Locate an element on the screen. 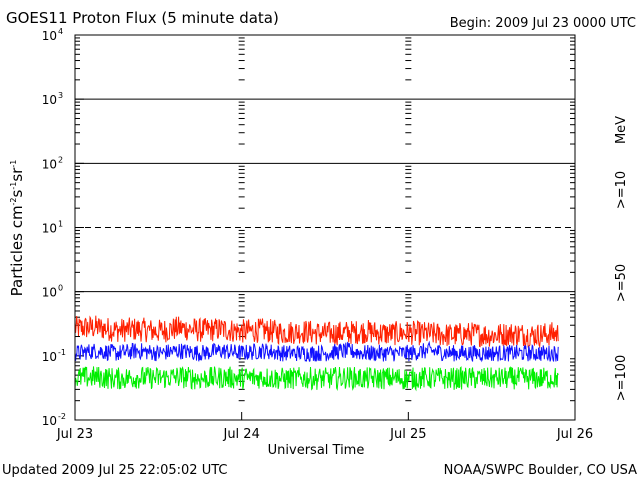 Image resolution: width=640 pixels, height=480 pixels. series-layer is located at coordinates (316, 353).